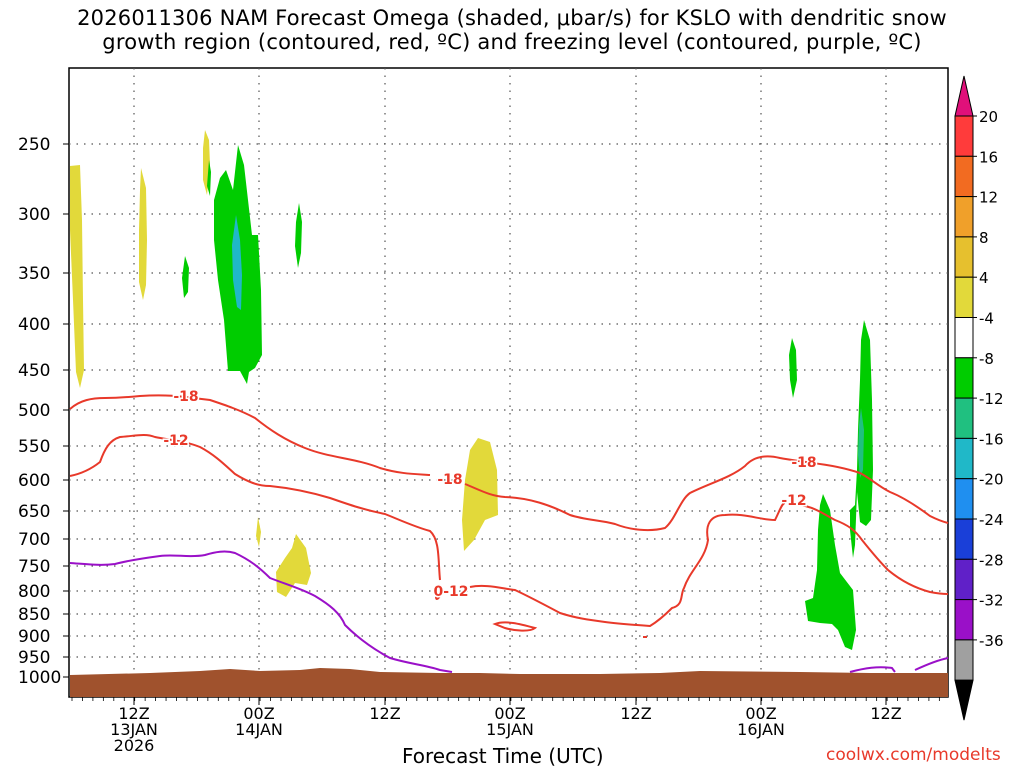 Image resolution: width=1024 pixels, height=768 pixels. What do you see at coordinates (988, 198) in the screenshot?
I see `colorbar-label: 12` at bounding box center [988, 198].